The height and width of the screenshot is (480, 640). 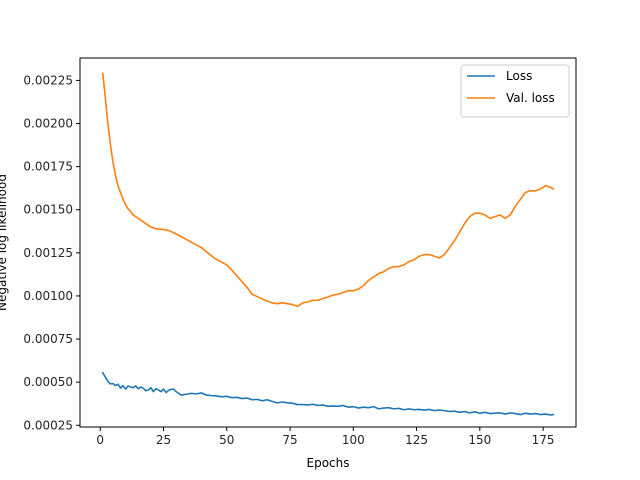 What do you see at coordinates (4, 242) in the screenshot?
I see `y-axis-title: Negative log likelihood` at bounding box center [4, 242].